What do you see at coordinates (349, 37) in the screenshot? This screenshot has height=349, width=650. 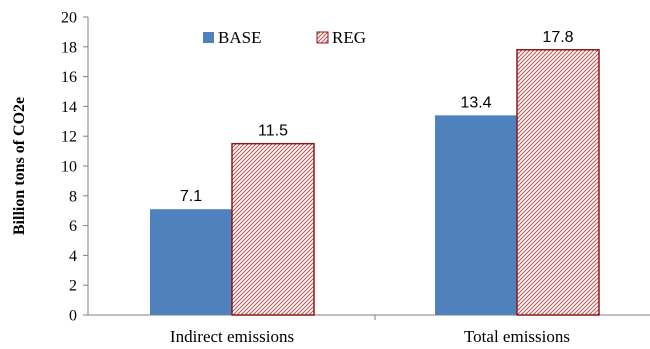 I see `legend-label-reg: REG` at bounding box center [349, 37].